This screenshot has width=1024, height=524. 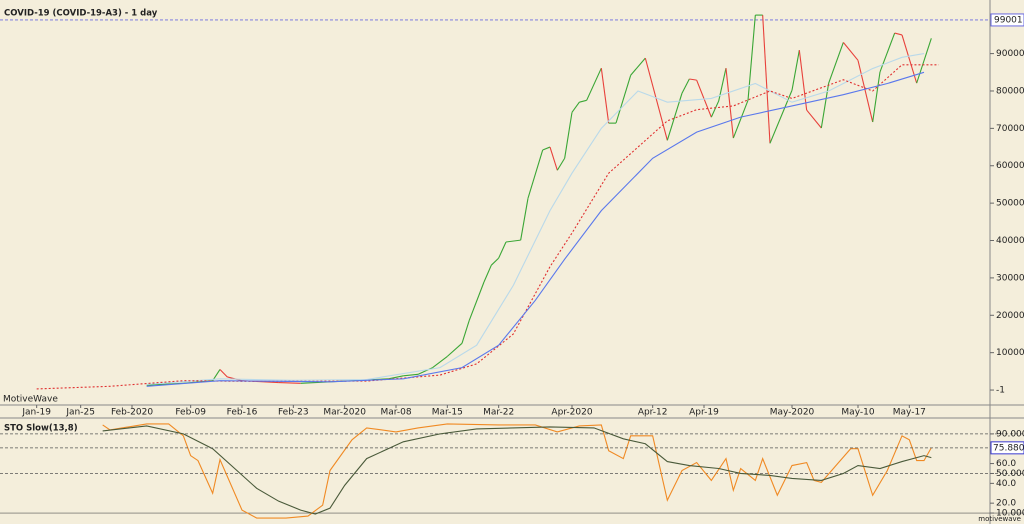 I want to click on footer: motivewave, so click(x=999, y=519).